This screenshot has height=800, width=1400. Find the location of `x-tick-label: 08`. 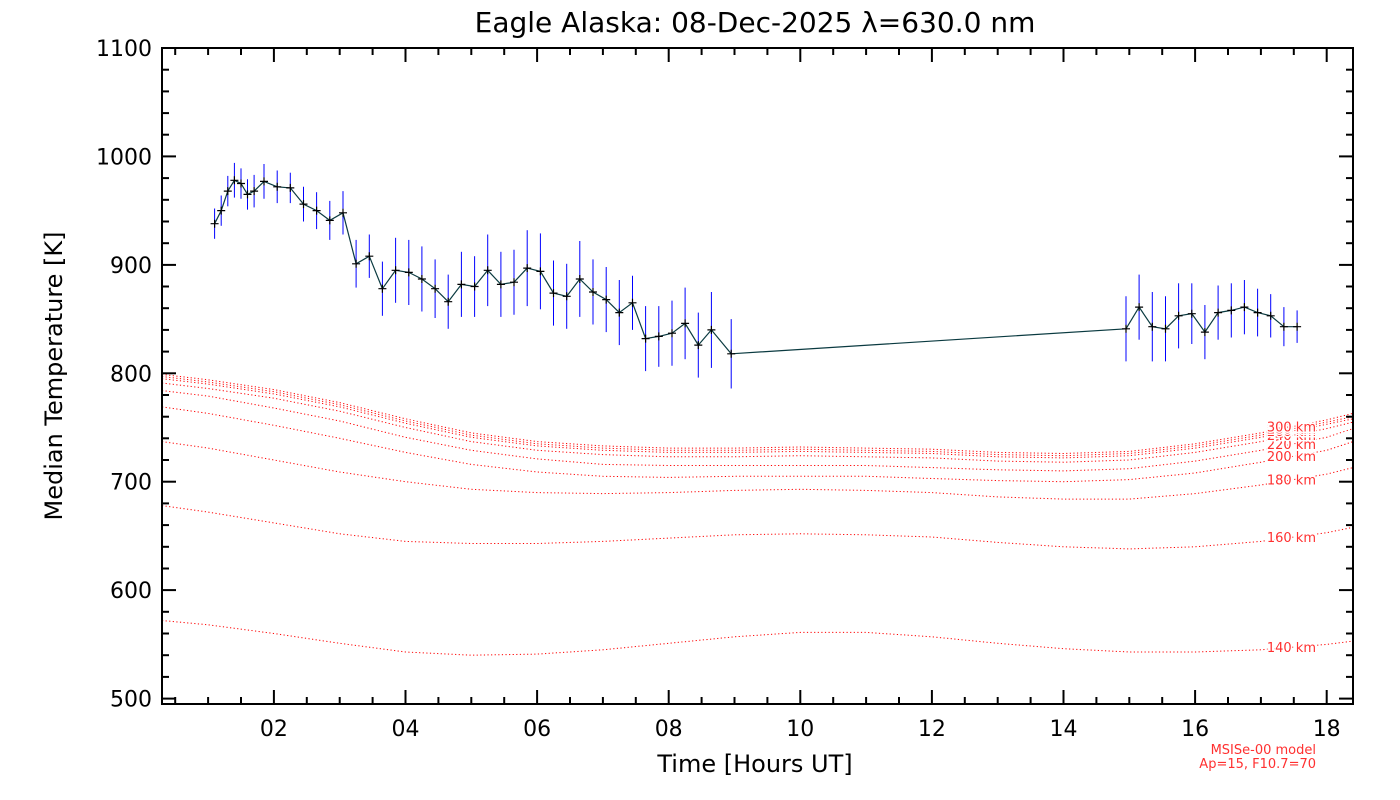

x-tick-label: 08 is located at coordinates (669, 729).